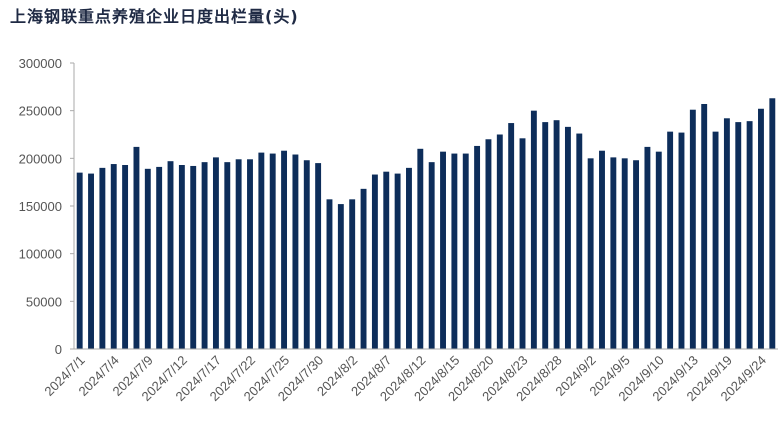 The width and height of the screenshot is (781, 432). Describe the element at coordinates (58, 349) in the screenshot. I see `y-tick-label: 0` at that location.